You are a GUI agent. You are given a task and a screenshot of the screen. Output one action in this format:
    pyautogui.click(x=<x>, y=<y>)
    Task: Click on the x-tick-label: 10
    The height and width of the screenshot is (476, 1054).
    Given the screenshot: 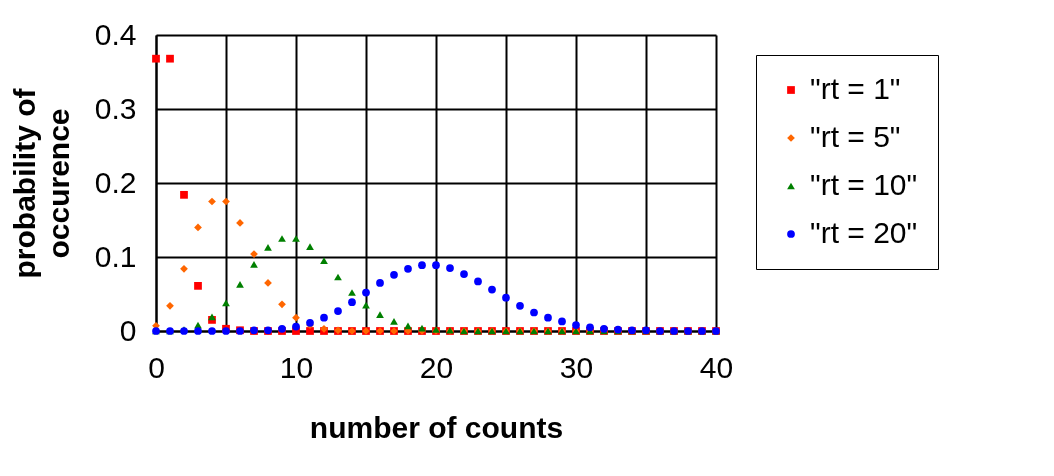 What is the action you would take?
    pyautogui.click(x=296, y=367)
    